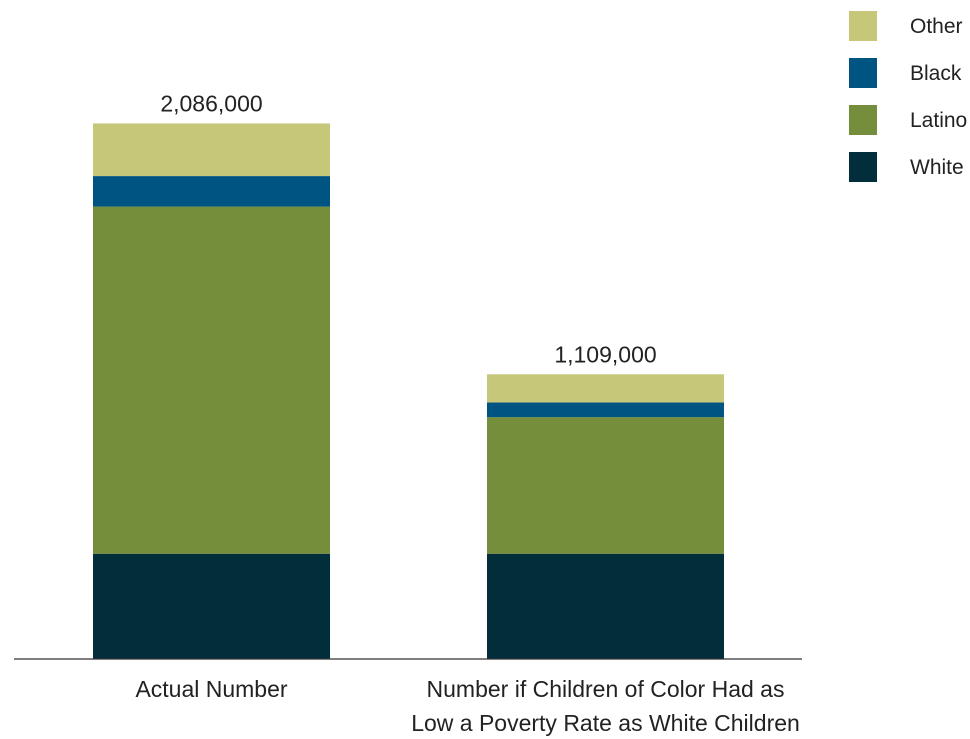  Describe the element at coordinates (863, 120) in the screenshot. I see `legend-swatch-latino` at that location.